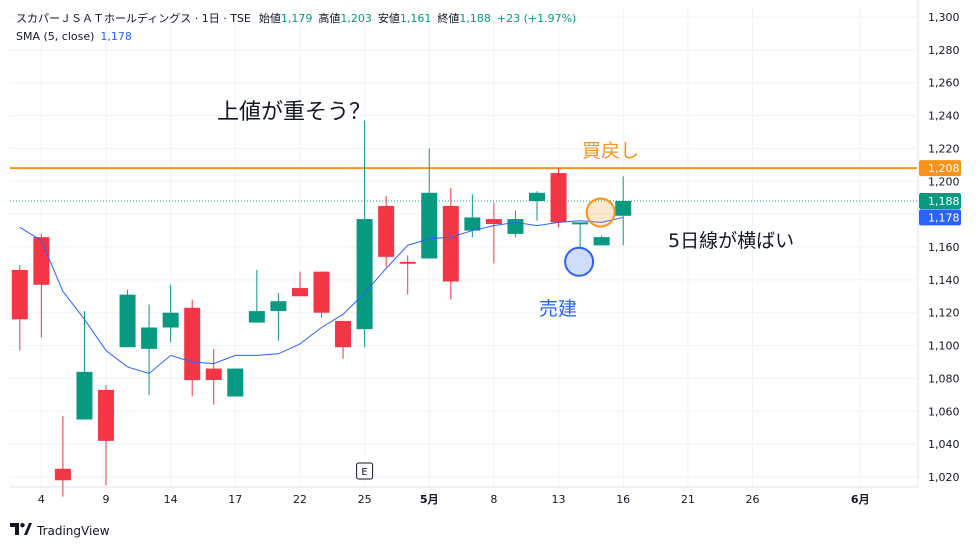 This screenshot has height=549, width=980. What do you see at coordinates (21, 531) in the screenshot?
I see `tradingview-logo-icon` at bounding box center [21, 531].